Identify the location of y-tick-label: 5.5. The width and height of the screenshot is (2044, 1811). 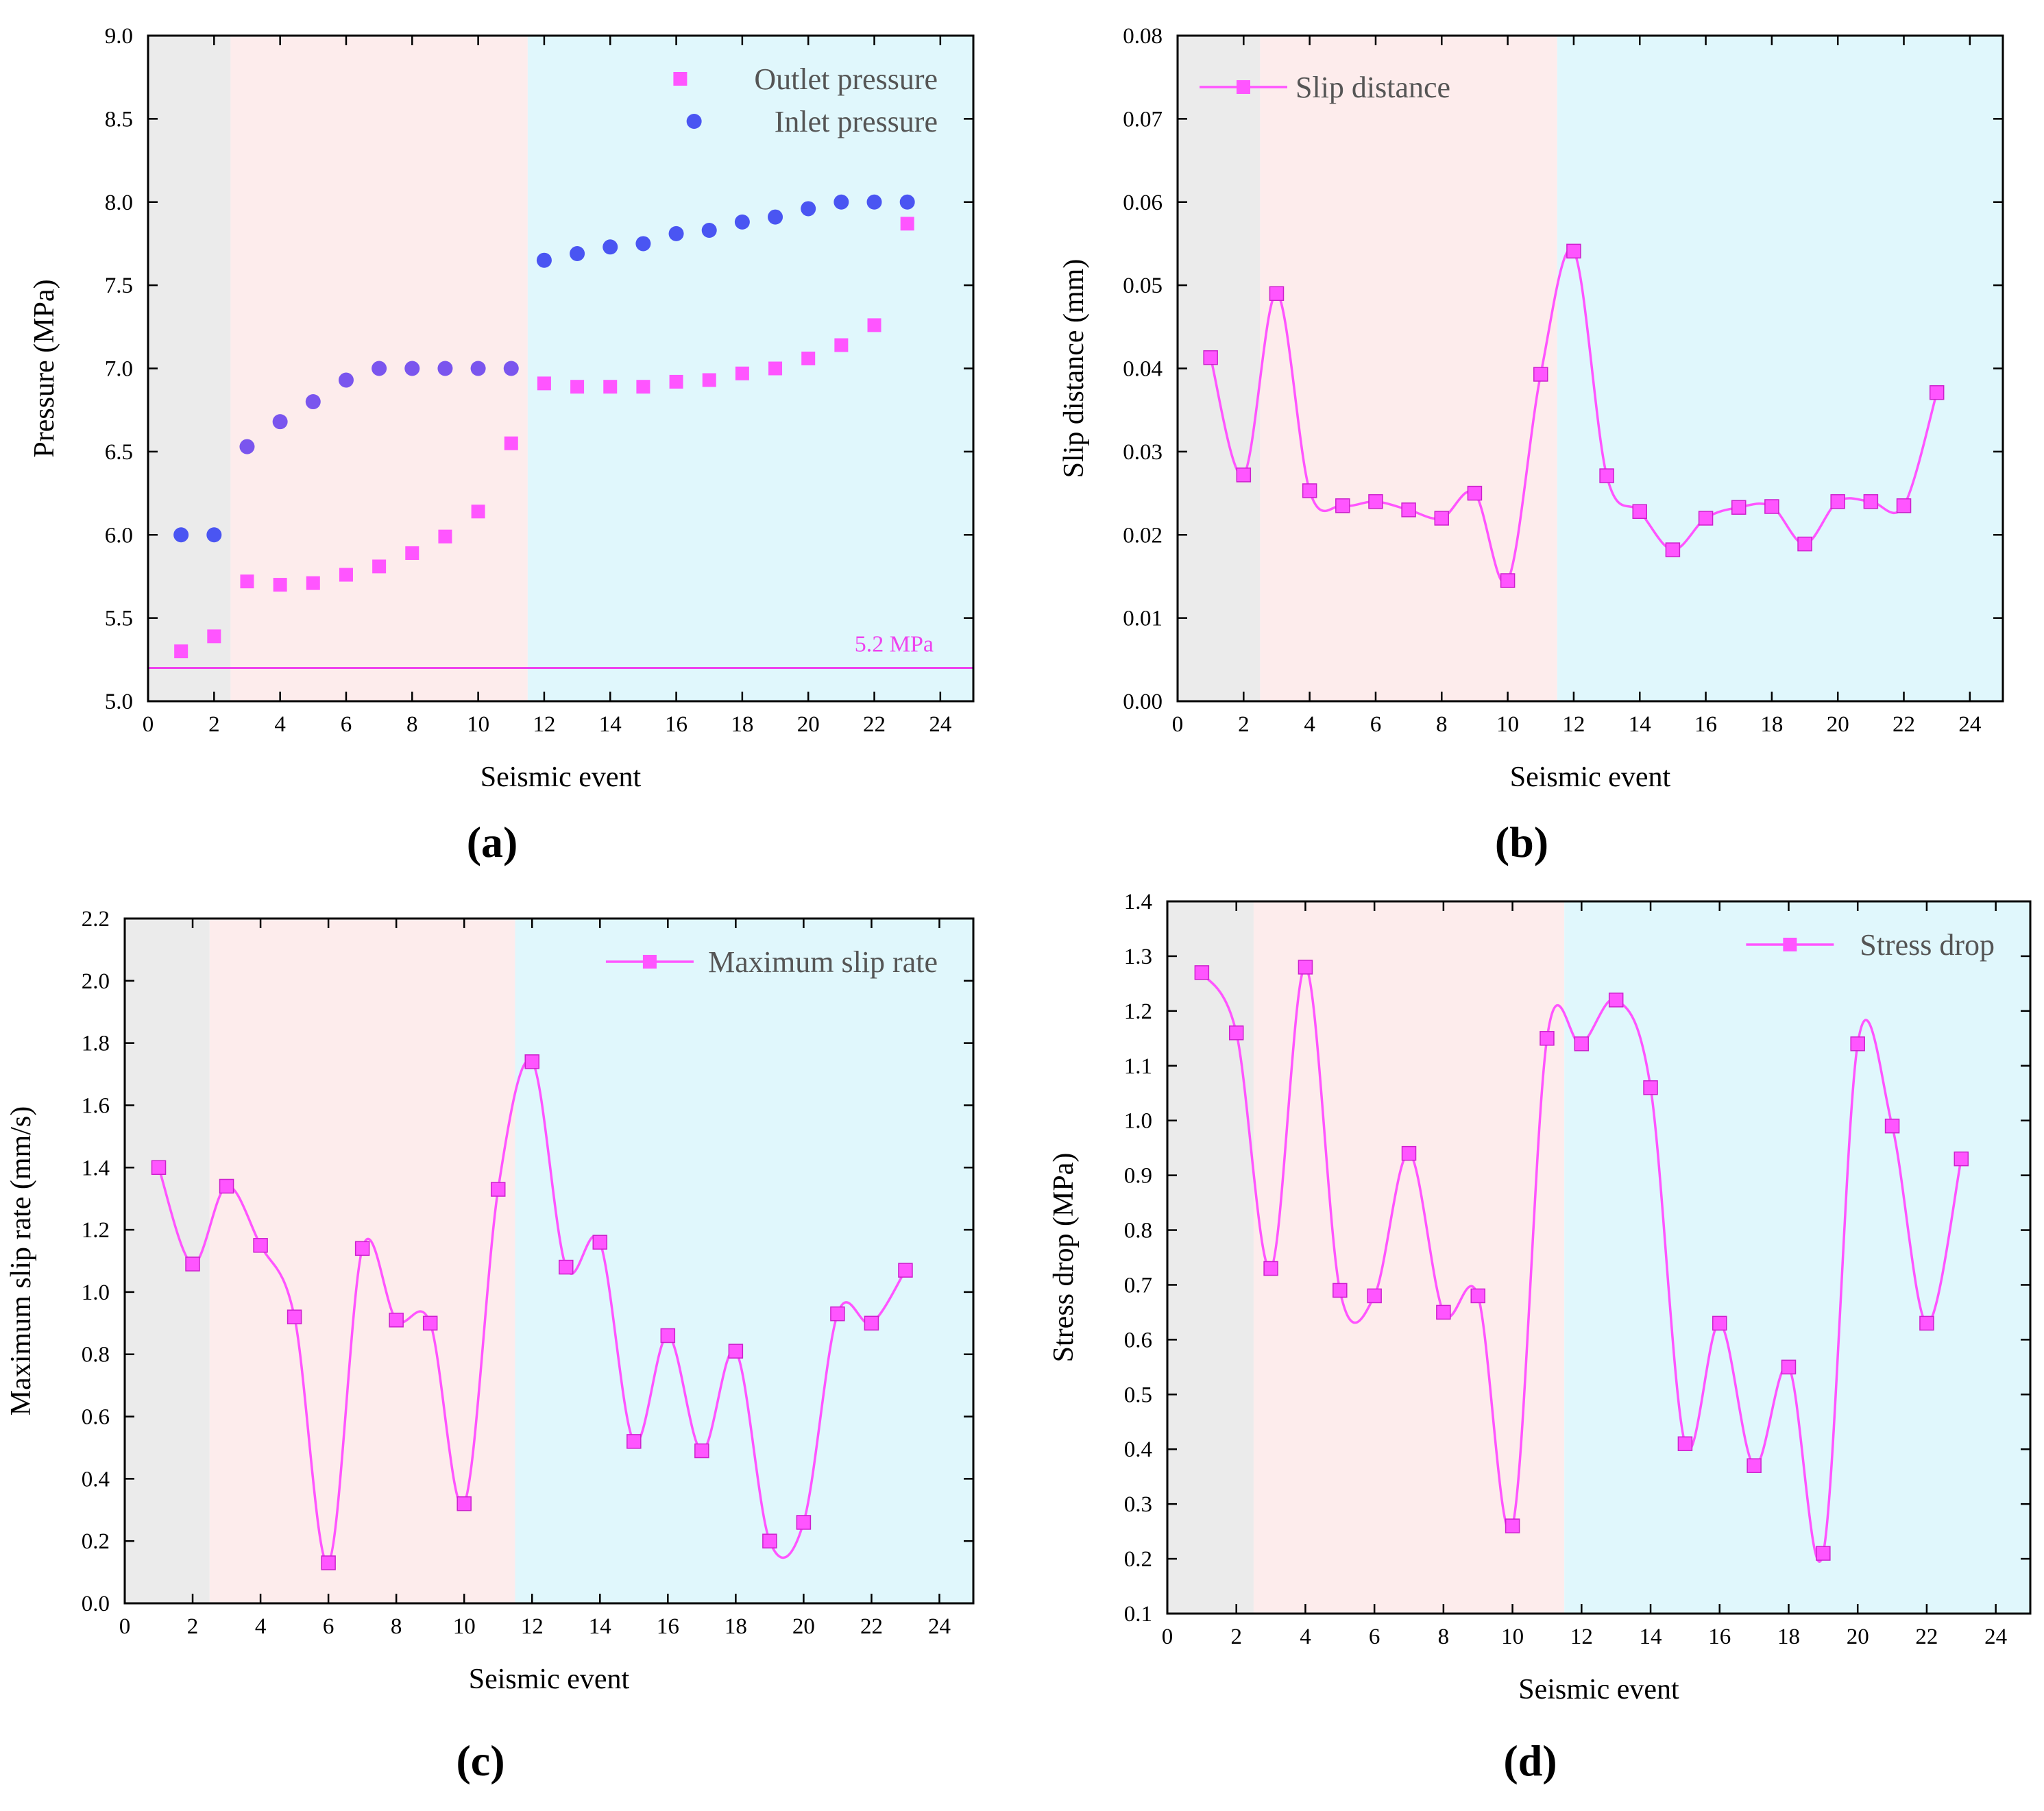
(119, 619).